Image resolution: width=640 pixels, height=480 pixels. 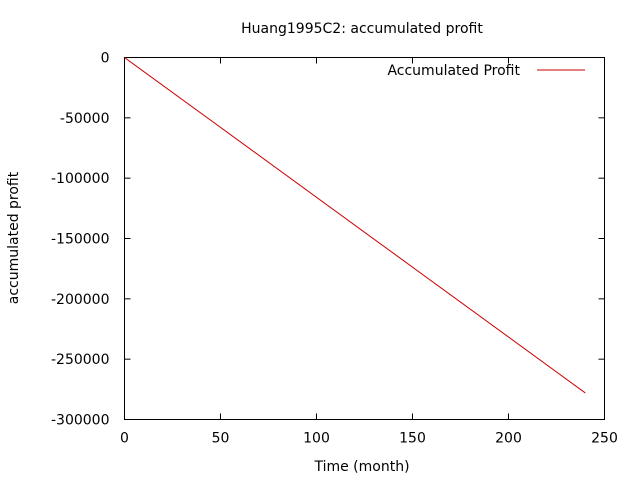 I want to click on legend: Accumulated Profit, so click(x=486, y=71).